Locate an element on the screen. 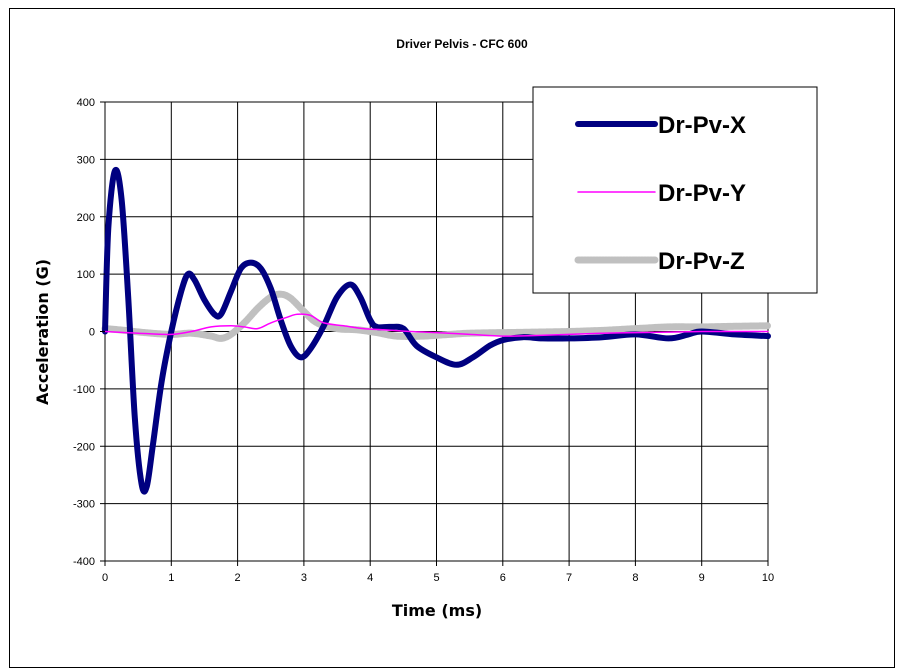 The image size is (904, 668). x-axis-title: Time (ms) is located at coordinates (437, 610).